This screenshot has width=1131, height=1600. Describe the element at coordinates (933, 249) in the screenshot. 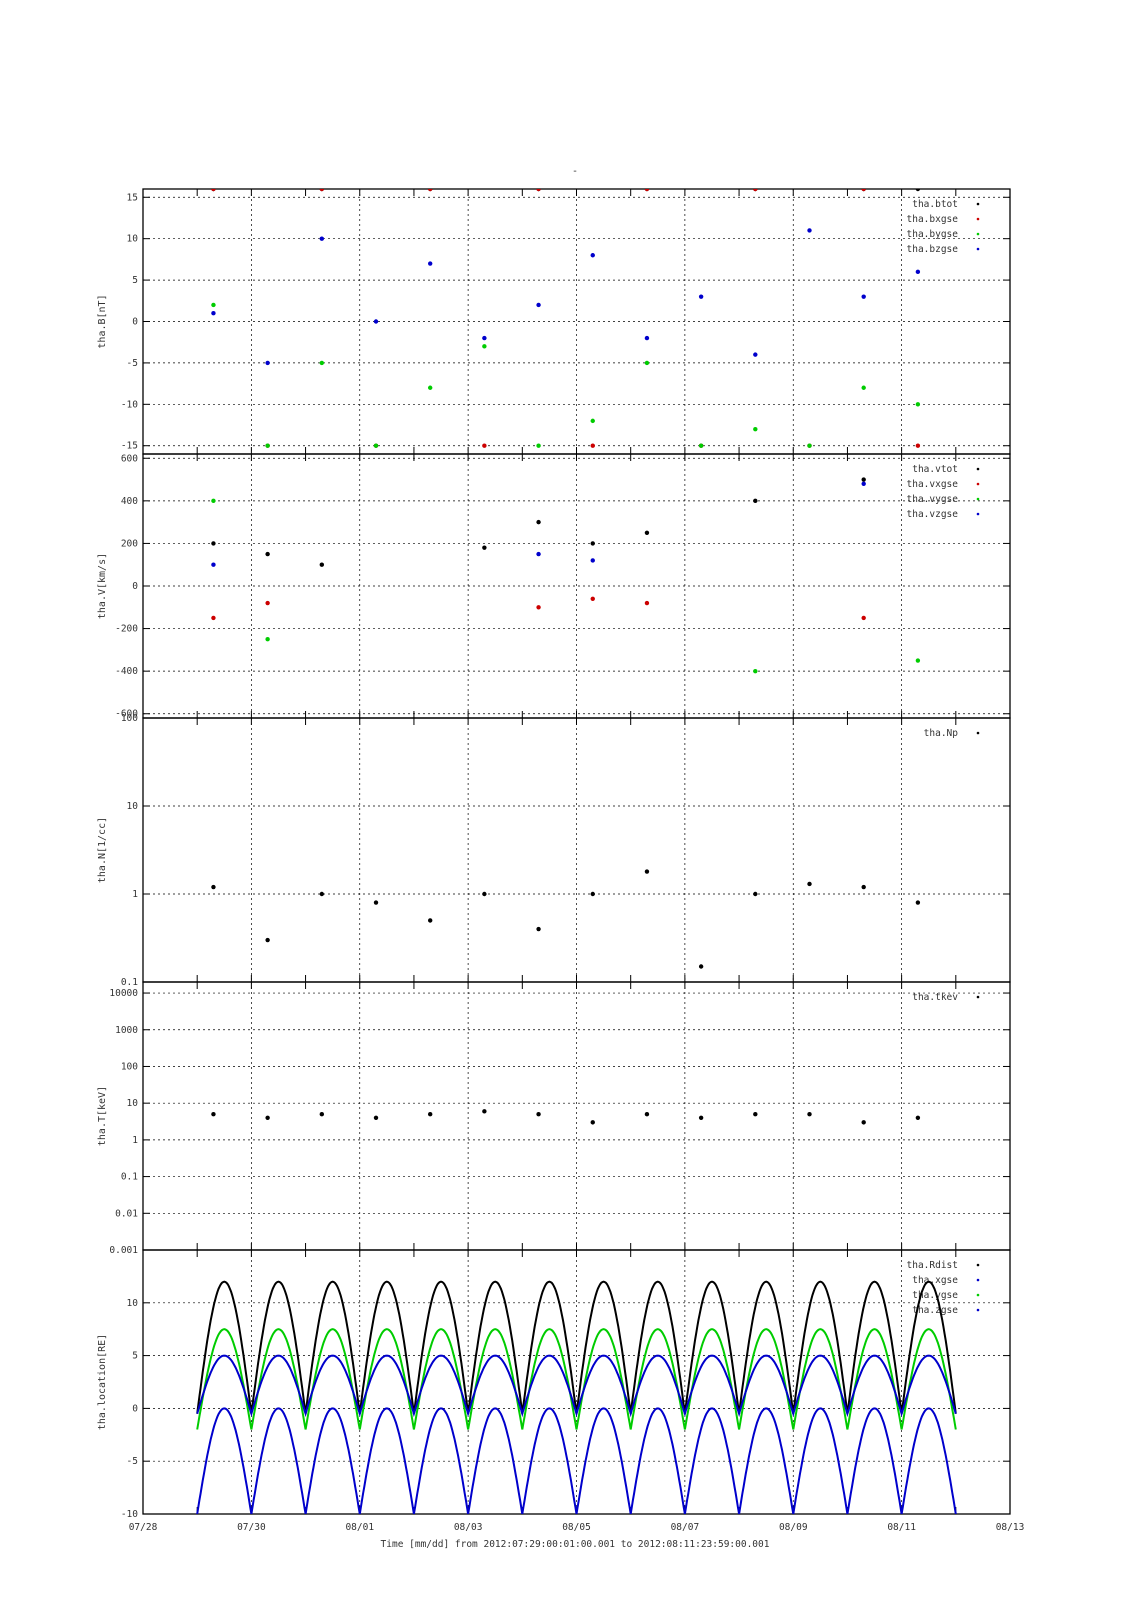

I see `legend-label: tha.bzgse` at that location.